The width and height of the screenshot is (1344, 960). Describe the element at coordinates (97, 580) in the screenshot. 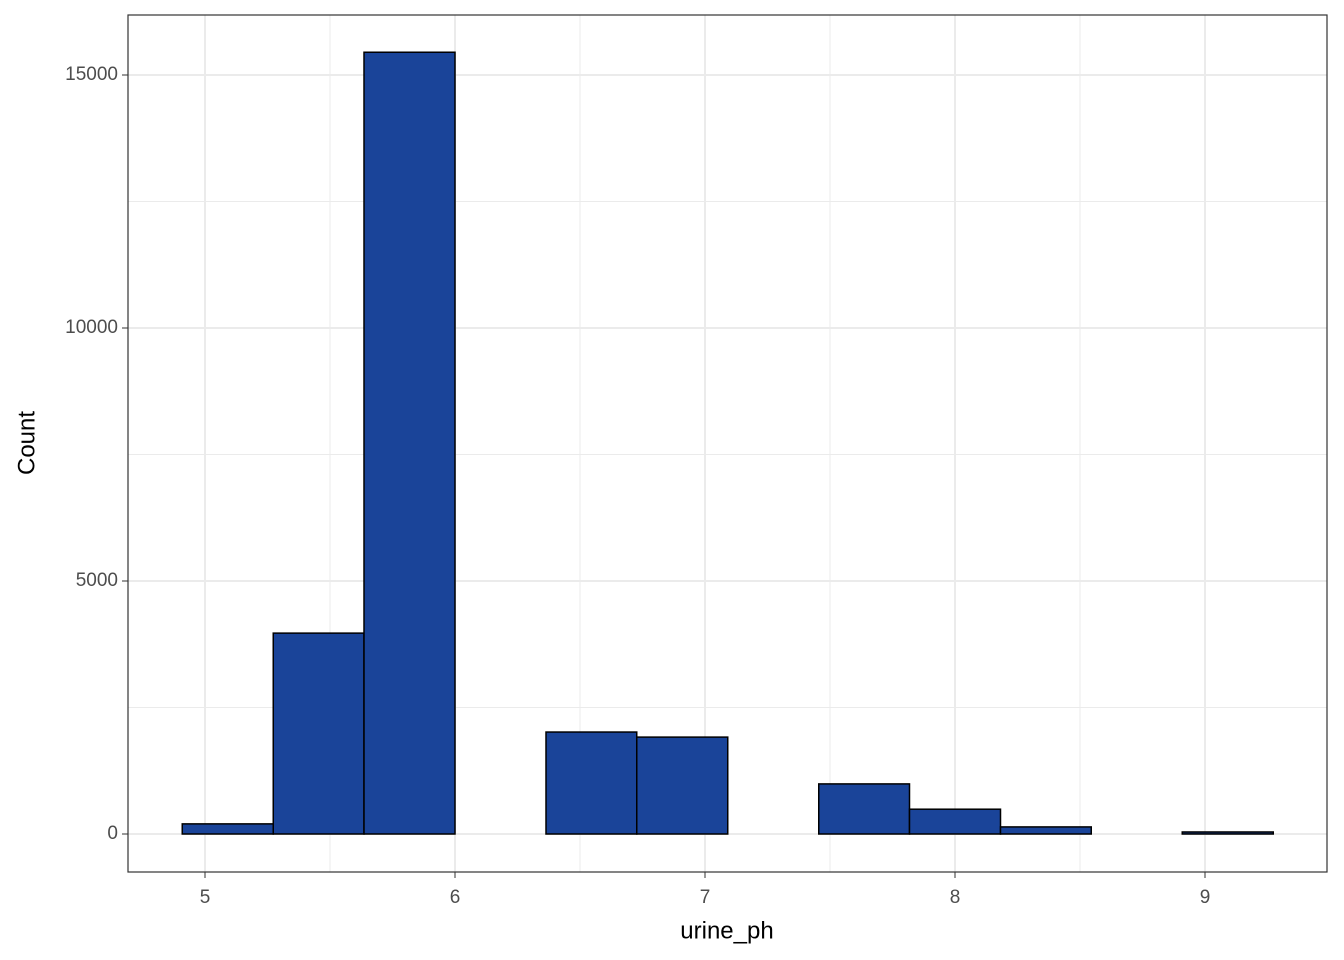

I see `y-tick-label: 5000` at that location.